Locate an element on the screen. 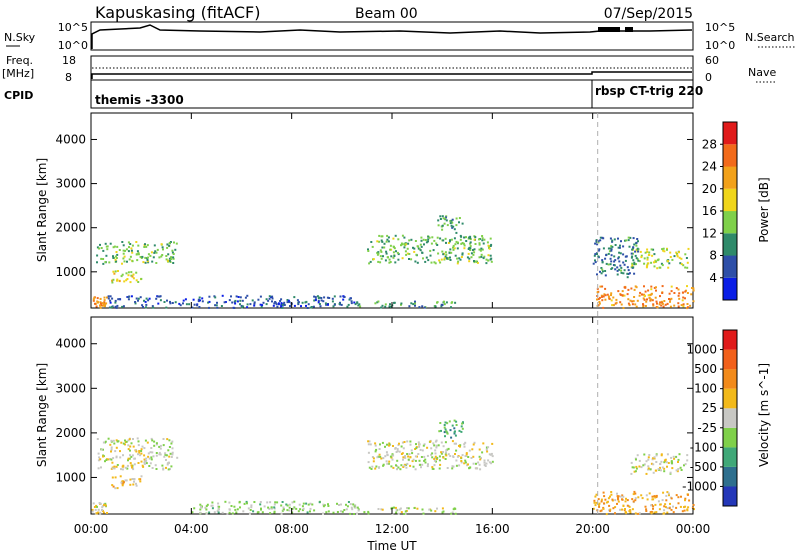 This screenshot has width=800, height=554. velocity-colorbar-segment is located at coordinates (730, 359).